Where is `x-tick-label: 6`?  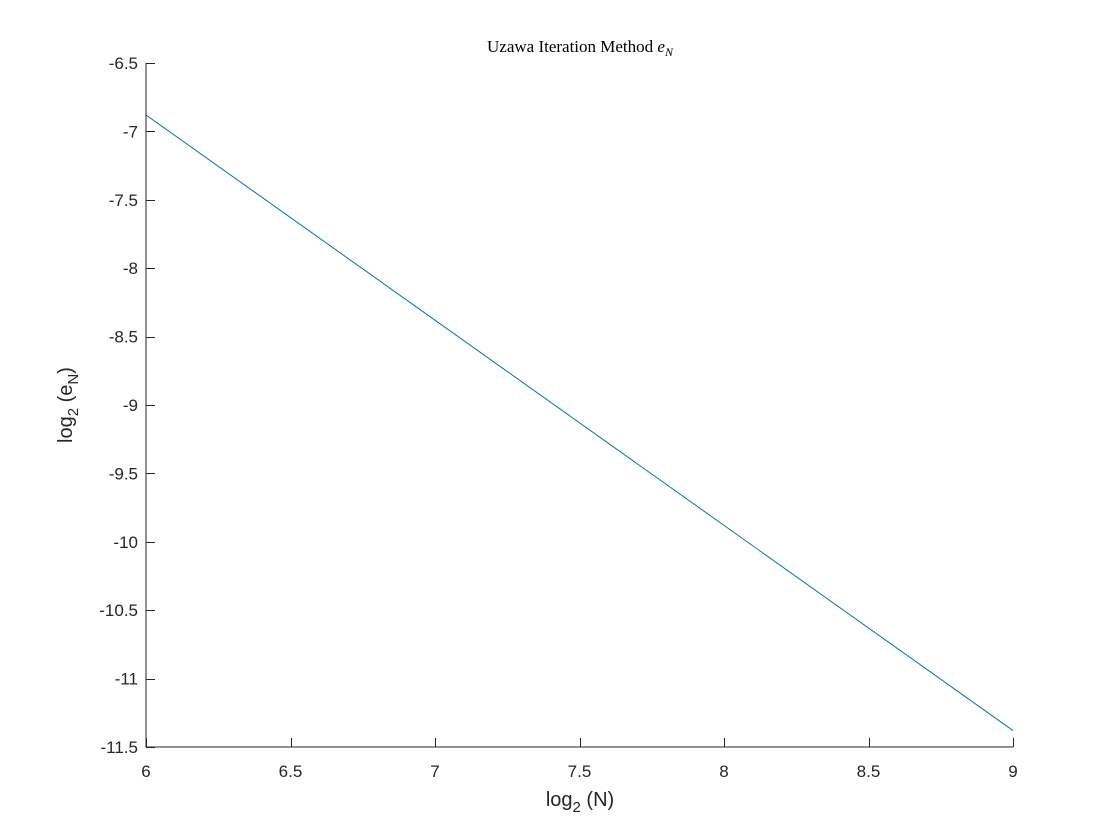
x-tick-label: 6 is located at coordinates (145, 771).